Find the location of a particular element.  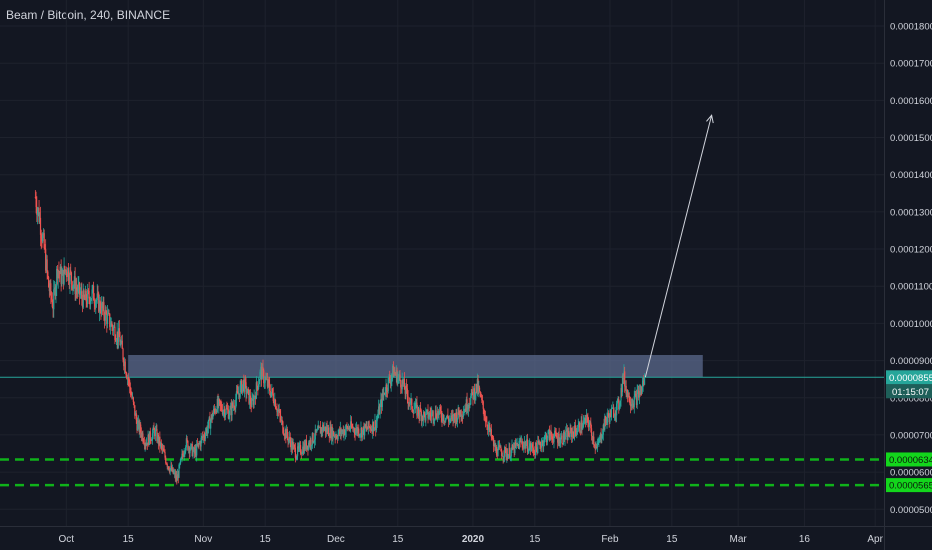

price-axis-label: 0.0001800 is located at coordinates (911, 27).